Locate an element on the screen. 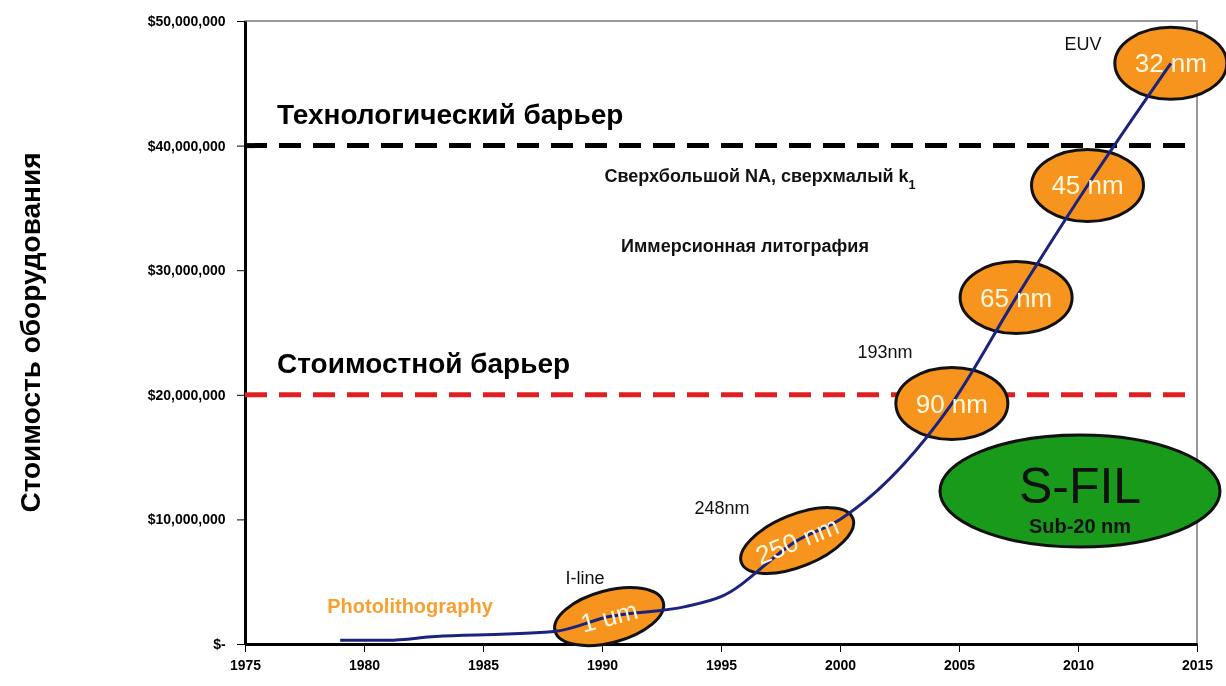  x-tick-label: 2010 is located at coordinates (1078, 665).